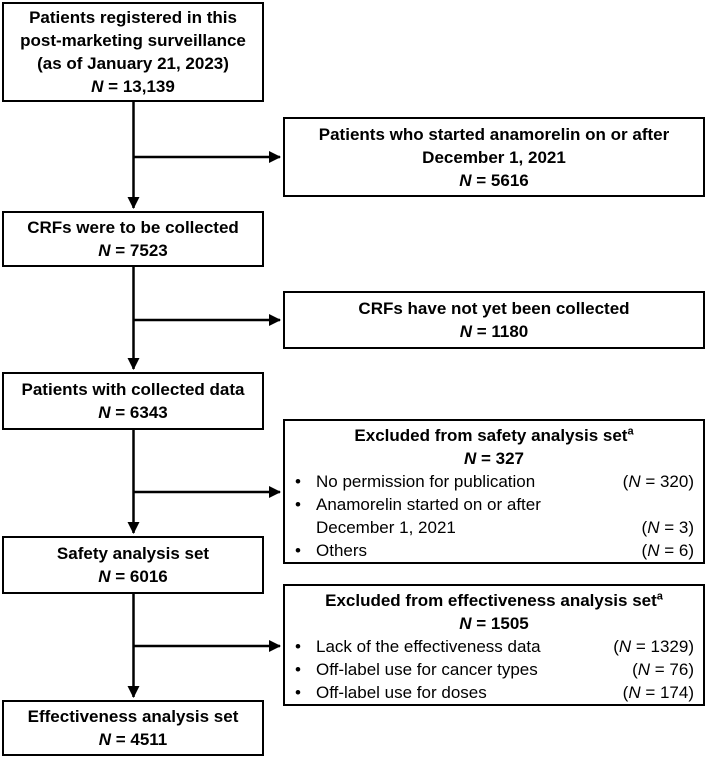 The height and width of the screenshot is (758, 709). What do you see at coordinates (663, 669) in the screenshot?
I see `reason-count: (N = 76)` at bounding box center [663, 669].